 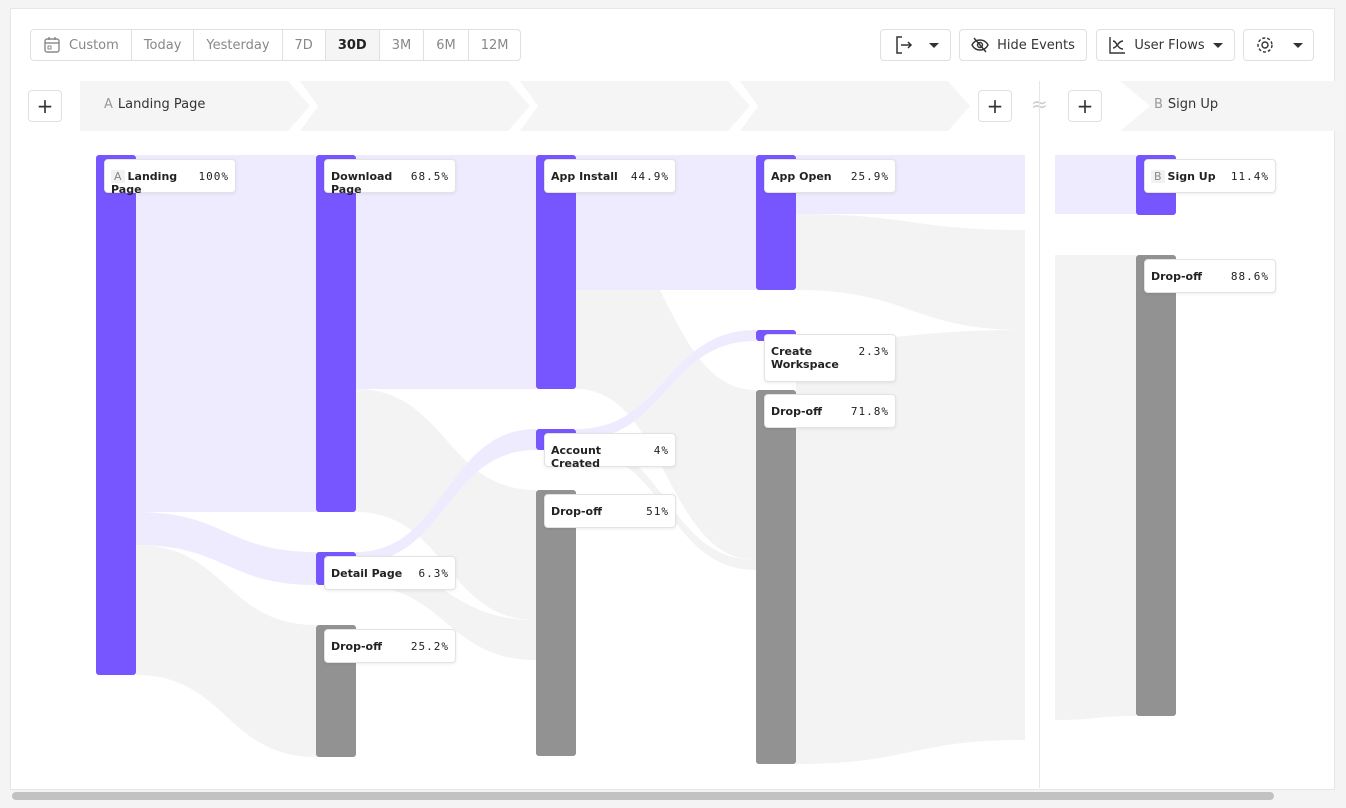 I want to click on user-flows-label: User Flows, so click(x=1169, y=45).